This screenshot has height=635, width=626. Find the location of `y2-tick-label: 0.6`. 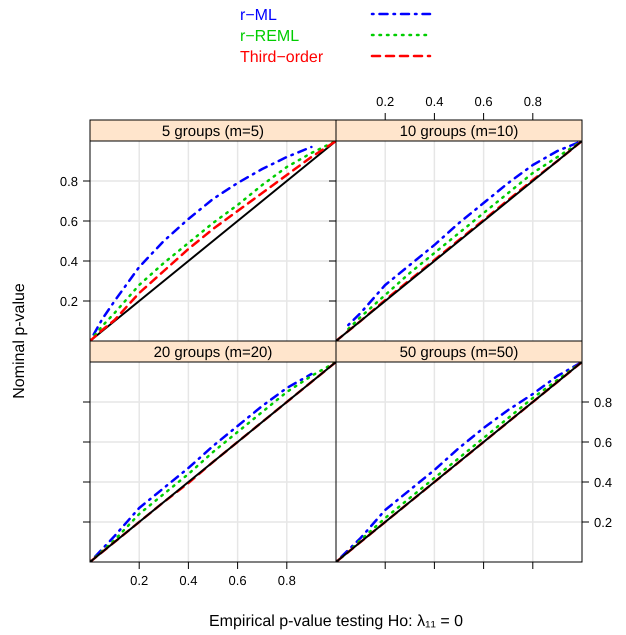

y2-tick-label: 0.6 is located at coordinates (603, 442).